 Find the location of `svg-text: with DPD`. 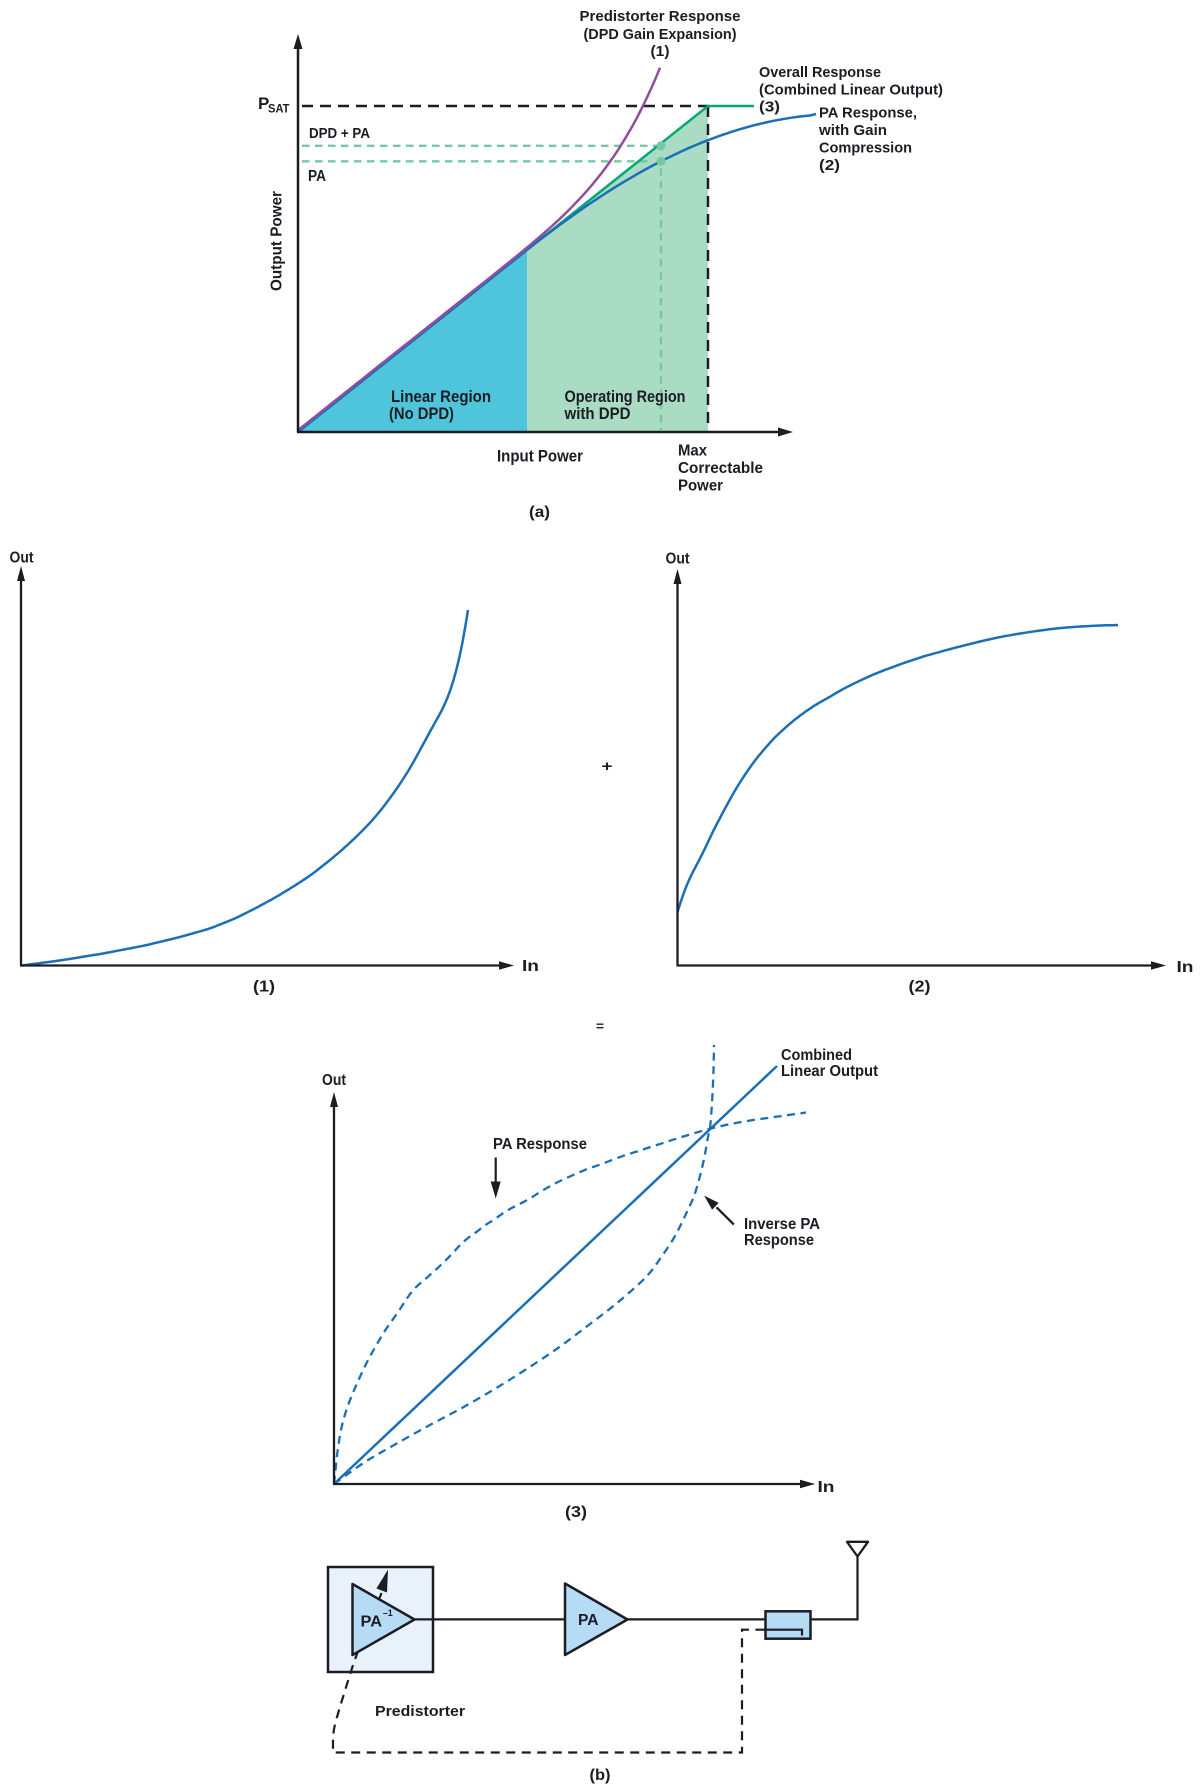

svg-text: with DPD is located at coordinates (597, 413).